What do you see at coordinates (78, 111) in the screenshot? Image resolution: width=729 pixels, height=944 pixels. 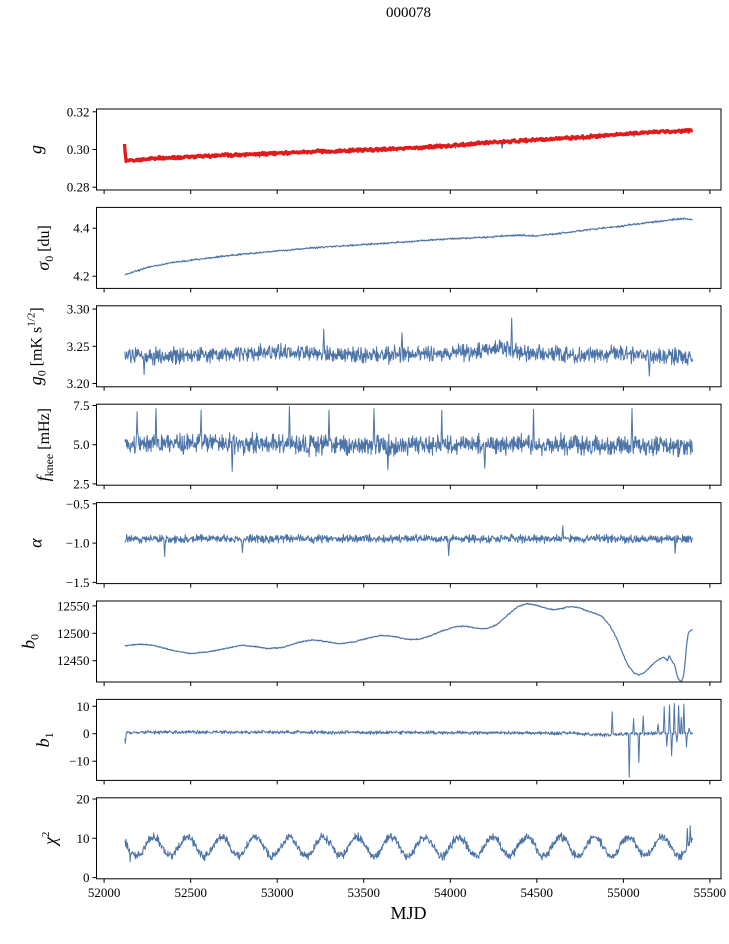 I see `y-tick-label: 0.32` at bounding box center [78, 111].